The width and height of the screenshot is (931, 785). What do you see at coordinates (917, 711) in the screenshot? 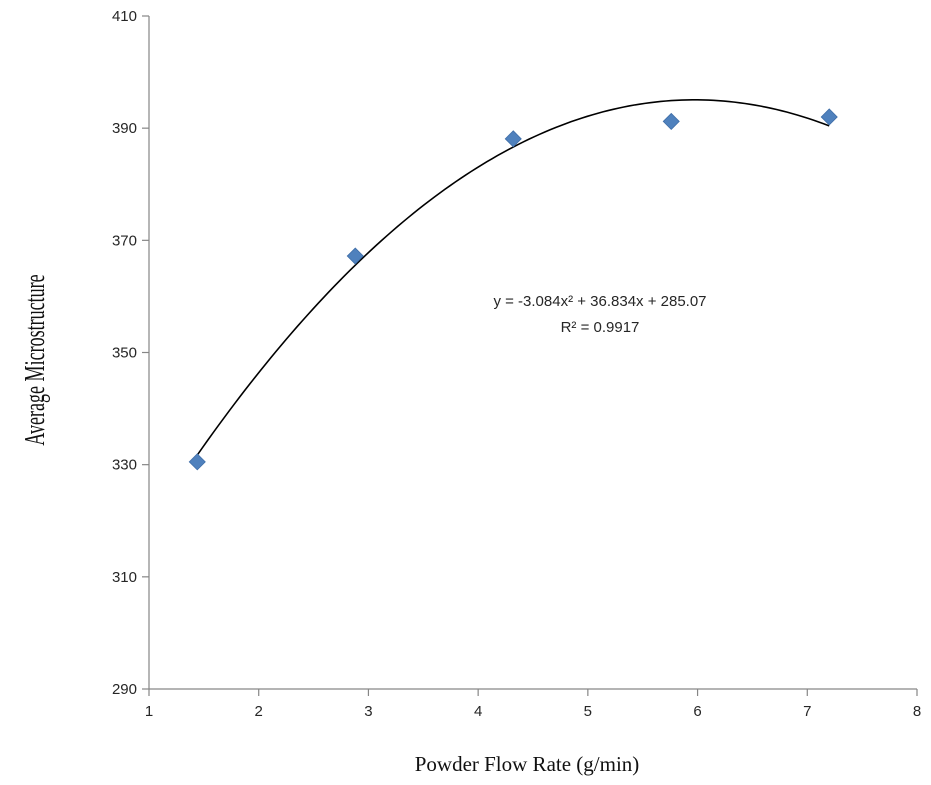
I see `x-tick-label: 8` at bounding box center [917, 711].